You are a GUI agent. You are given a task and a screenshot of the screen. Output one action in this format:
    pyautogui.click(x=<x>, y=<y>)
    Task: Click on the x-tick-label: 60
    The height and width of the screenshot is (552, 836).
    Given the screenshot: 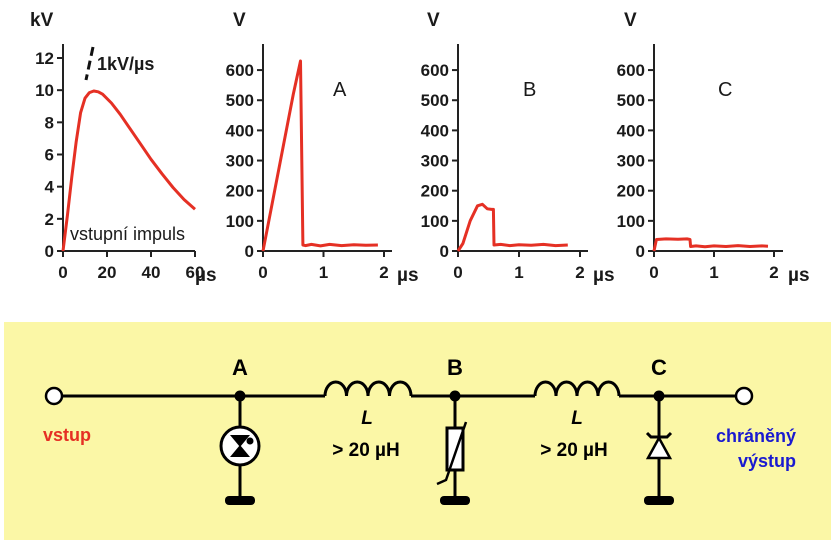 What is the action you would take?
    pyautogui.click(x=195, y=272)
    